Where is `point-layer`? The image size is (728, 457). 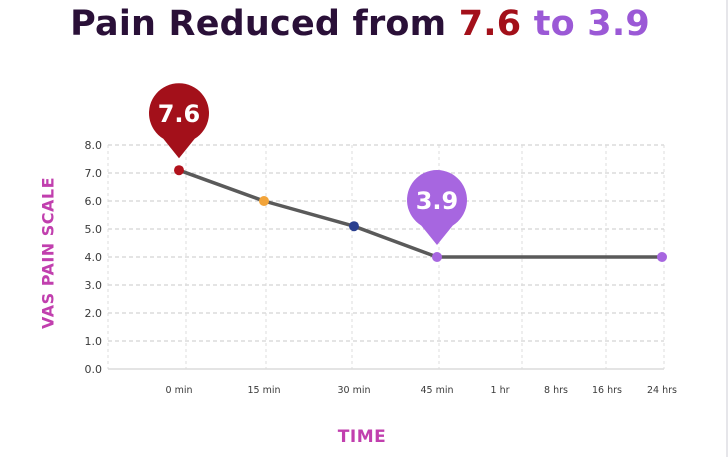 point-layer is located at coordinates (420, 213).